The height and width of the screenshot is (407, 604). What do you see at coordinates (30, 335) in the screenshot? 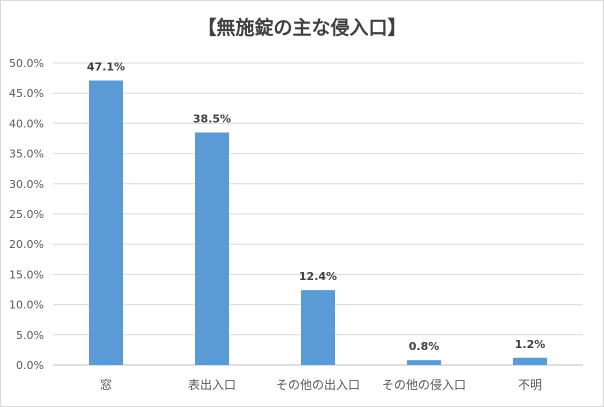
I see `y-tick-label: 5.0%` at bounding box center [30, 335].